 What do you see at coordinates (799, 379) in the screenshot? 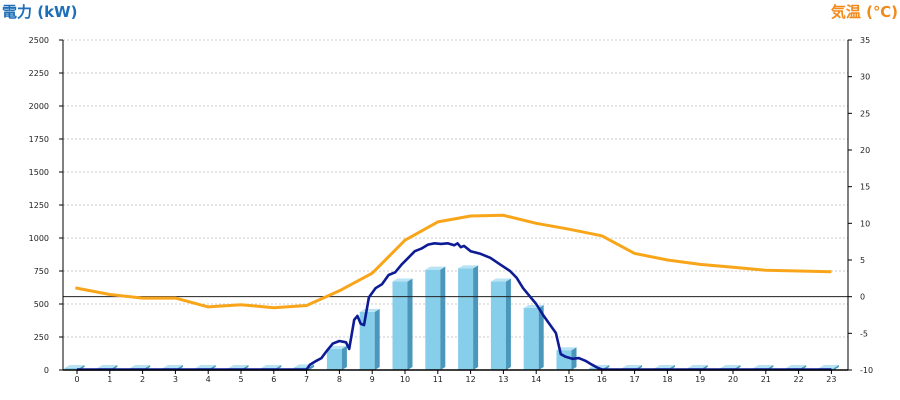
I see `x-tick-label: 22` at bounding box center [799, 379].